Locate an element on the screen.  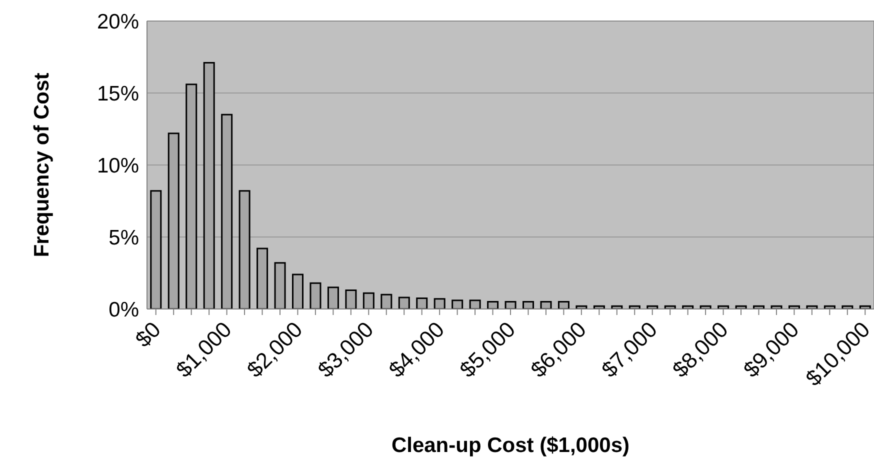
y-tick-label: 15% is located at coordinates (117, 94).